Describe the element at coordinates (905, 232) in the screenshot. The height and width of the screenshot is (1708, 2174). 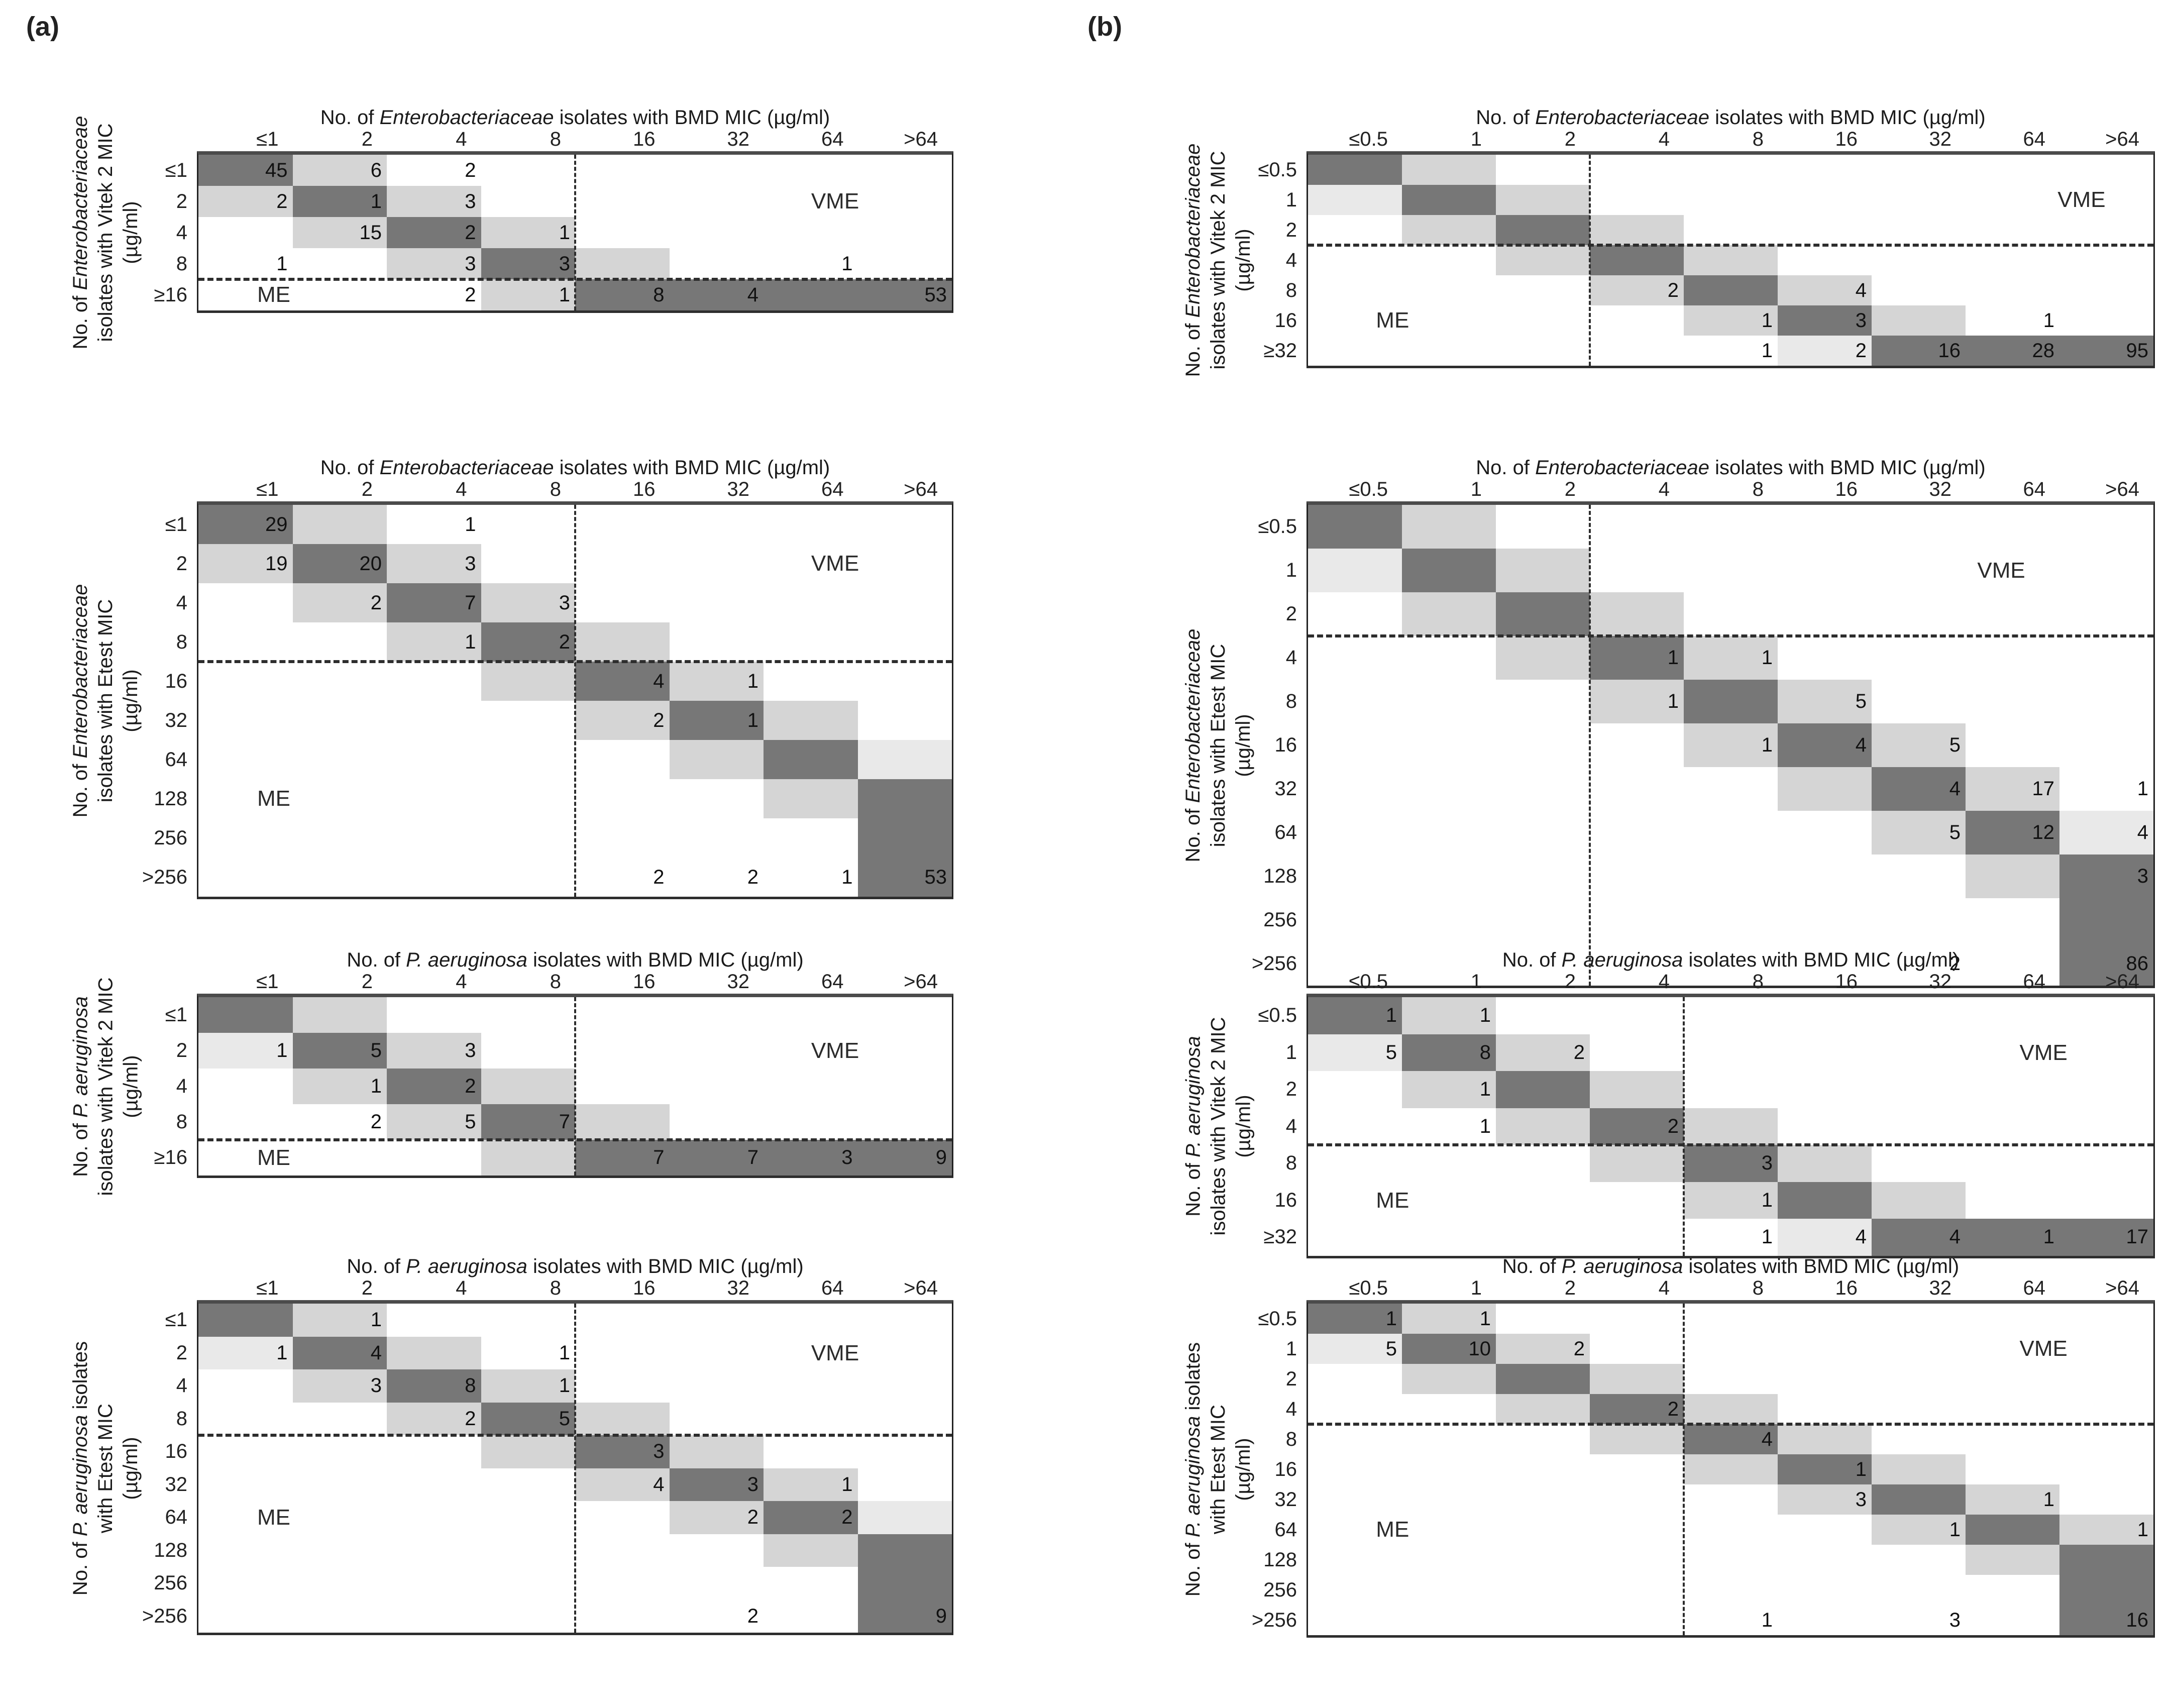
I see `a1-cell-4->64` at that location.